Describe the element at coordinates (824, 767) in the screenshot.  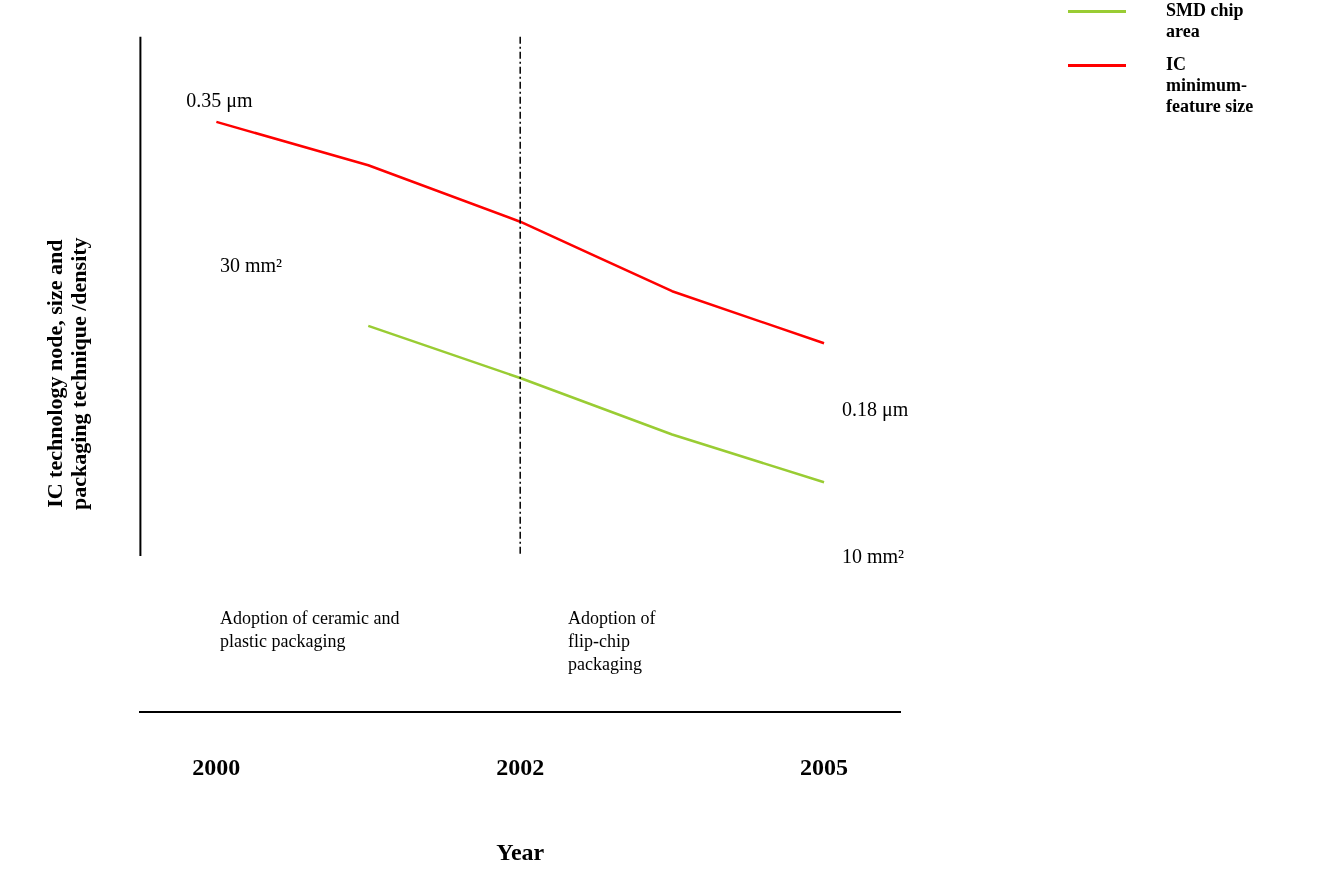
I see `x-tick-label: 2005` at that location.